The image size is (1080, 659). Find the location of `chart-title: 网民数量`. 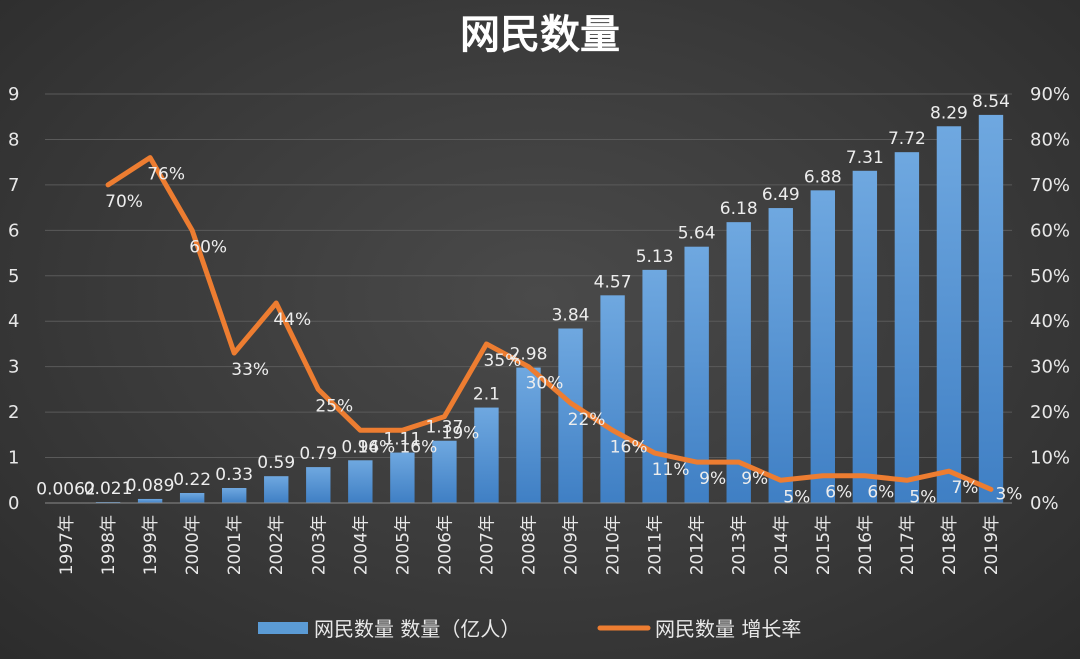

chart-title: 网民数量 is located at coordinates (540, 35).